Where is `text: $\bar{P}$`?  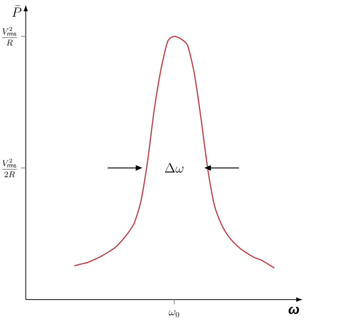
text: $\bar{P}$ is located at coordinates (17, 11).